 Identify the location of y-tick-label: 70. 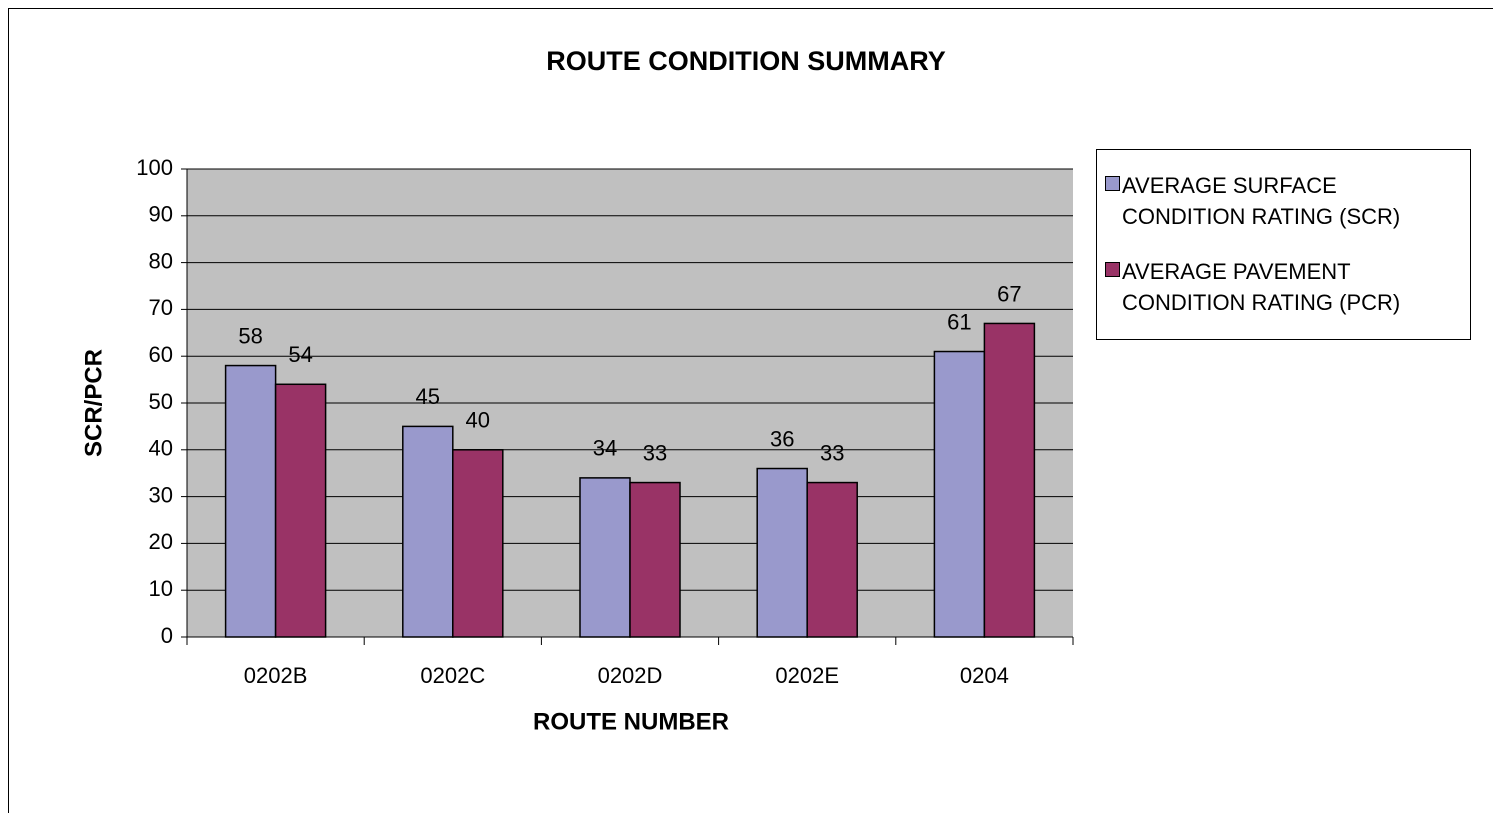
(161, 307).